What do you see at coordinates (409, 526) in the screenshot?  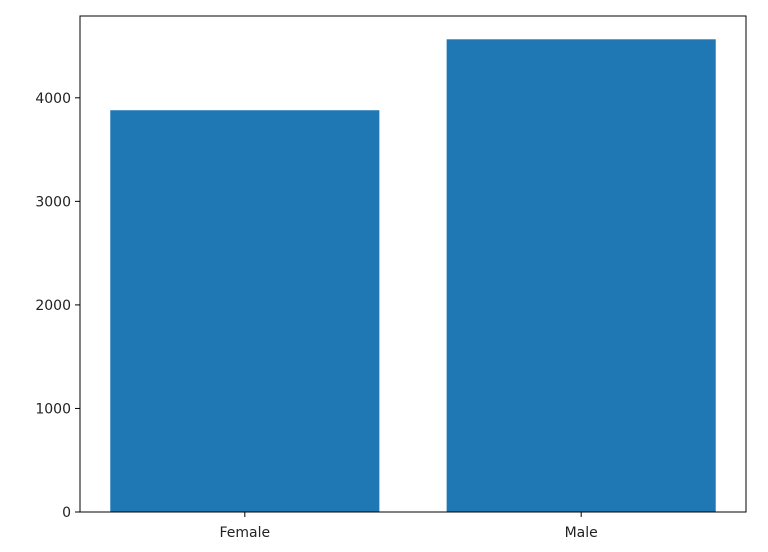 I see `x-axis: Female Male` at bounding box center [409, 526].